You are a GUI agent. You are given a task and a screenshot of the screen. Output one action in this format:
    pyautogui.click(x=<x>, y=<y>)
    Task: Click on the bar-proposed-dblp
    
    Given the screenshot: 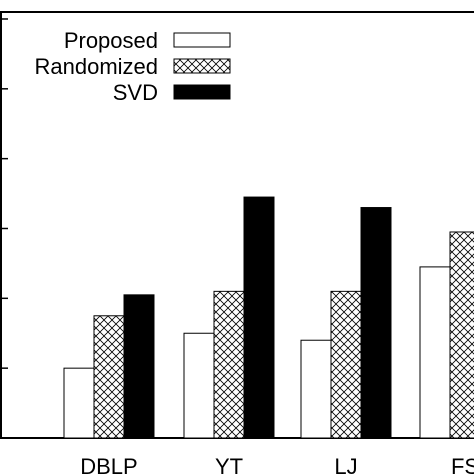 What is the action you would take?
    pyautogui.click(x=79, y=403)
    